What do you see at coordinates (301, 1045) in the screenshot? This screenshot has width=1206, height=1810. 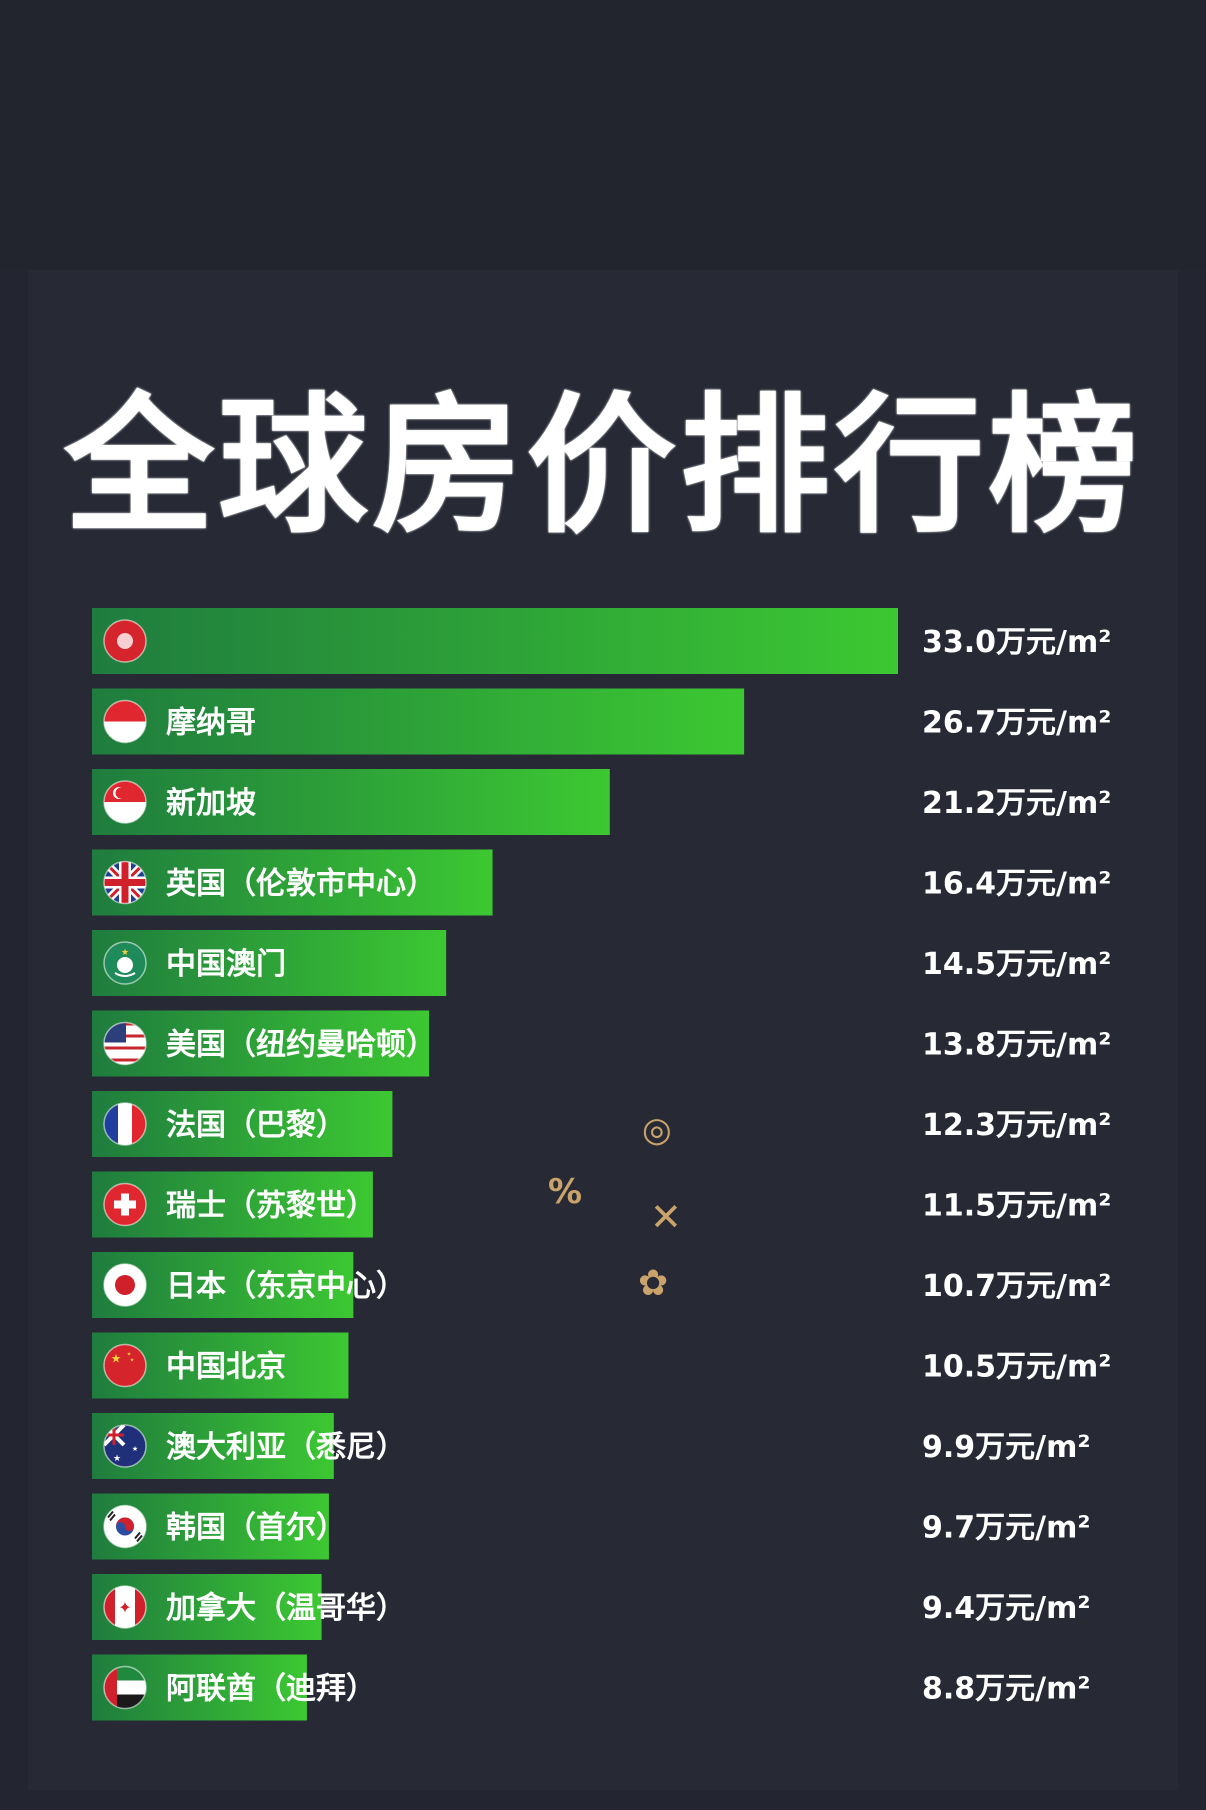 I see `bar-category-label: 美国（纽约曼哈顿）` at bounding box center [301, 1045].